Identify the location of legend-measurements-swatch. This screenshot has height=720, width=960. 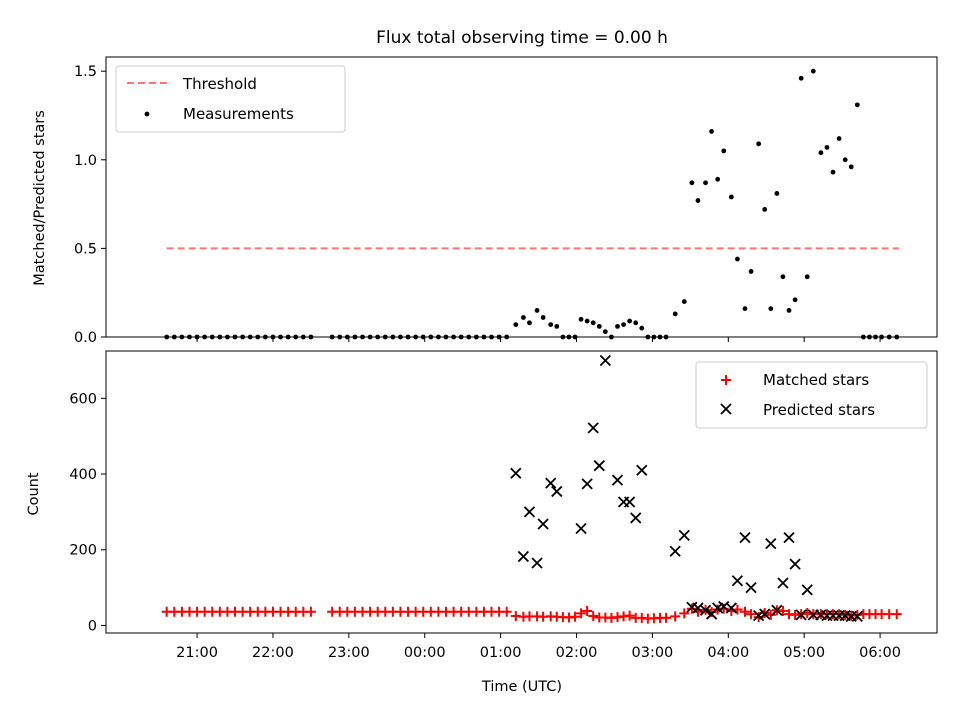
(147, 114).